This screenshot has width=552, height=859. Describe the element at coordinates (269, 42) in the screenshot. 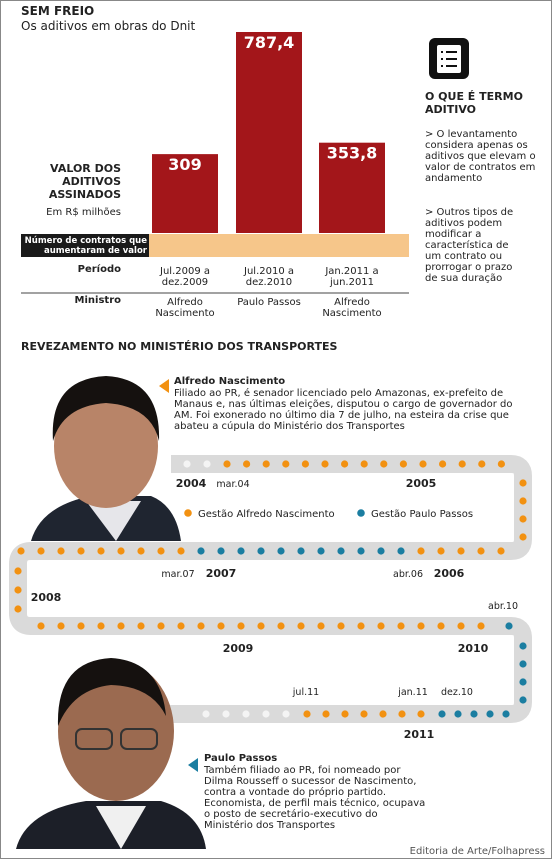

I see `value-label: 787,4` at that location.